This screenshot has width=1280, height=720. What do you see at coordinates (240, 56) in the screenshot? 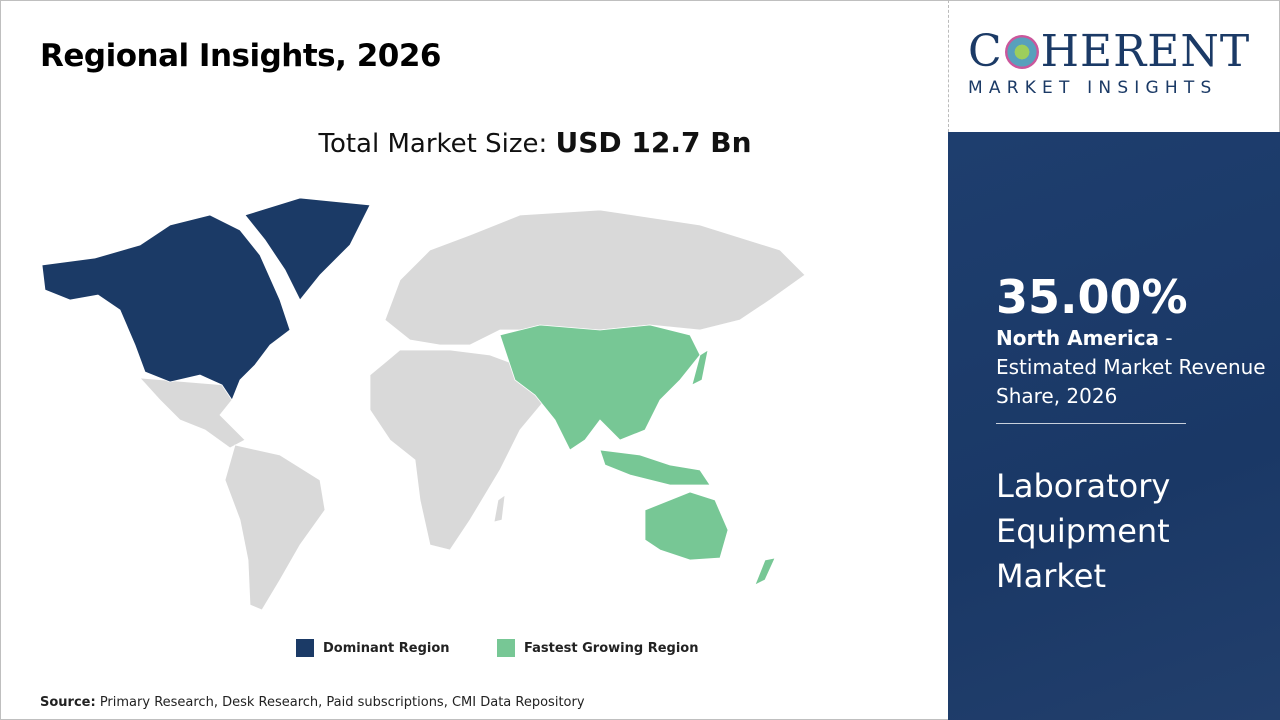
I see `page-title: Regional Insights, 2026` at bounding box center [240, 56].